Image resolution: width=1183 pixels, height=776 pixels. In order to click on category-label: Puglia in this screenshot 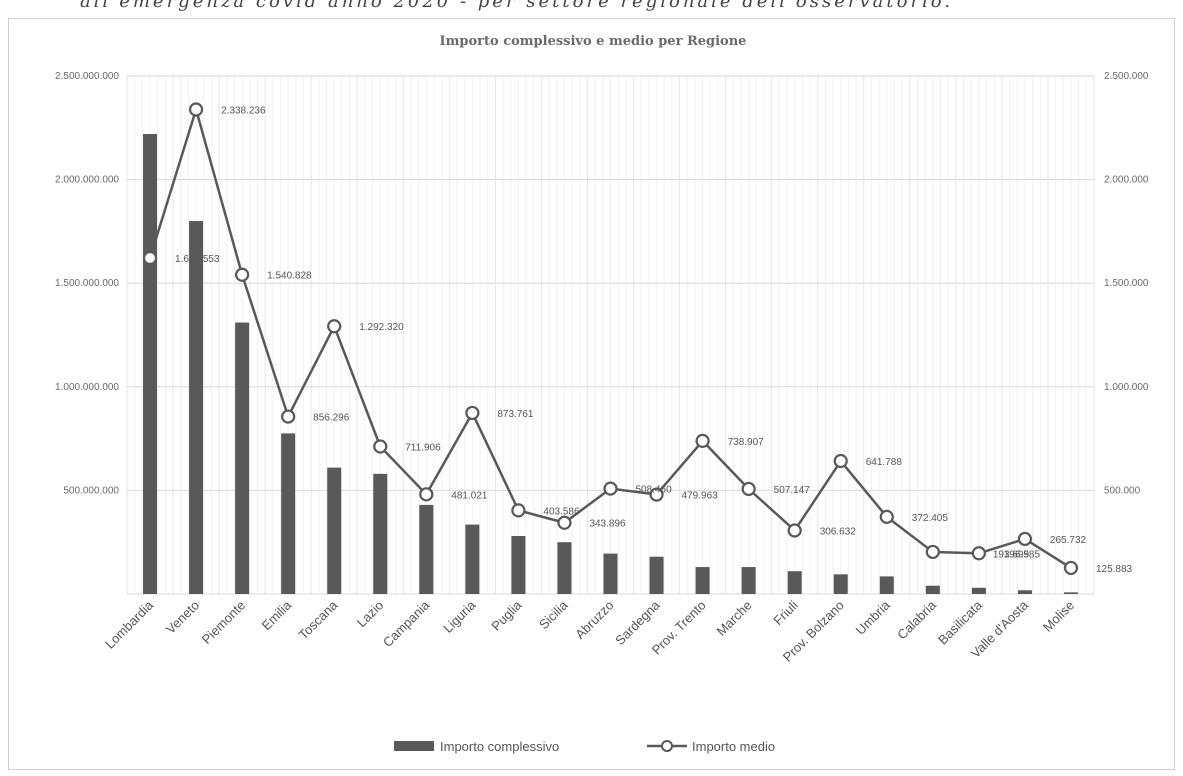, I will do `click(506, 615)`.